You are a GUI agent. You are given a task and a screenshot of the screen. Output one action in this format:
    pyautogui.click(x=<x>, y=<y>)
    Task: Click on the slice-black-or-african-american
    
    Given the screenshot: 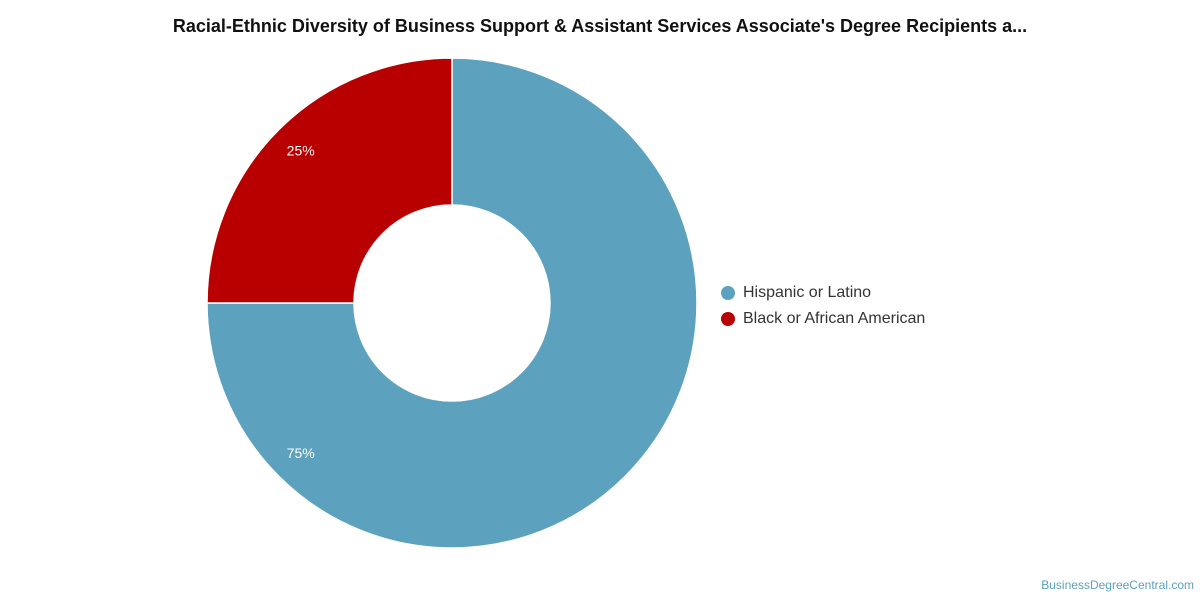 What is the action you would take?
    pyautogui.click(x=329, y=180)
    